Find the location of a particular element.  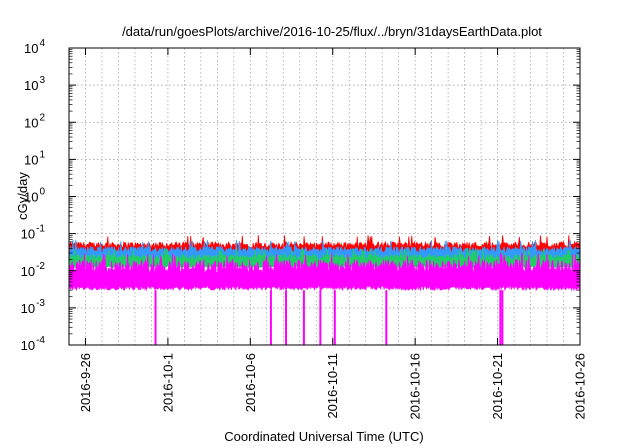

y-tick-label: 10⁻² is located at coordinates (33, 270).